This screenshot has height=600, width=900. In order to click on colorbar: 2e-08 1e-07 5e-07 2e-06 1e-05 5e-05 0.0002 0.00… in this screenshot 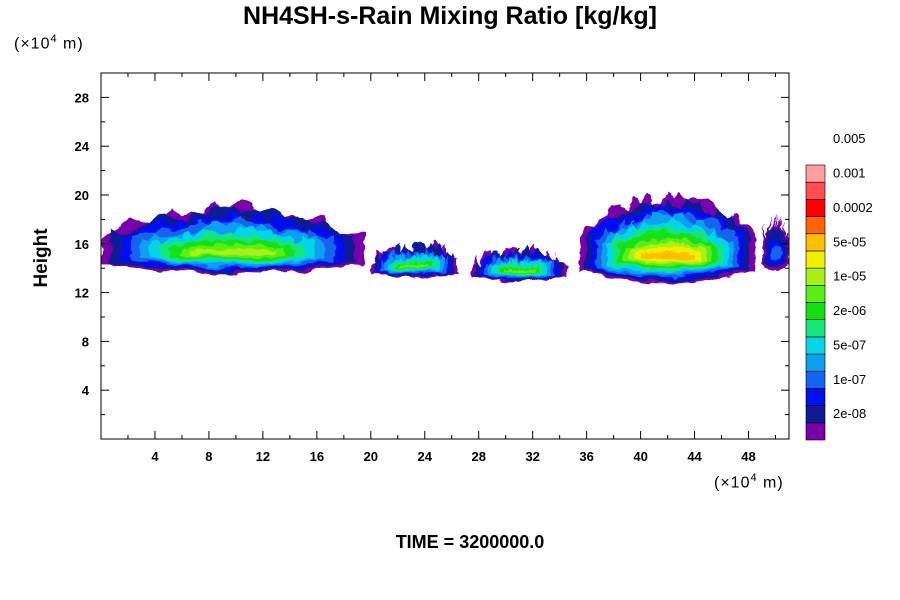, I will do `click(839, 286)`.